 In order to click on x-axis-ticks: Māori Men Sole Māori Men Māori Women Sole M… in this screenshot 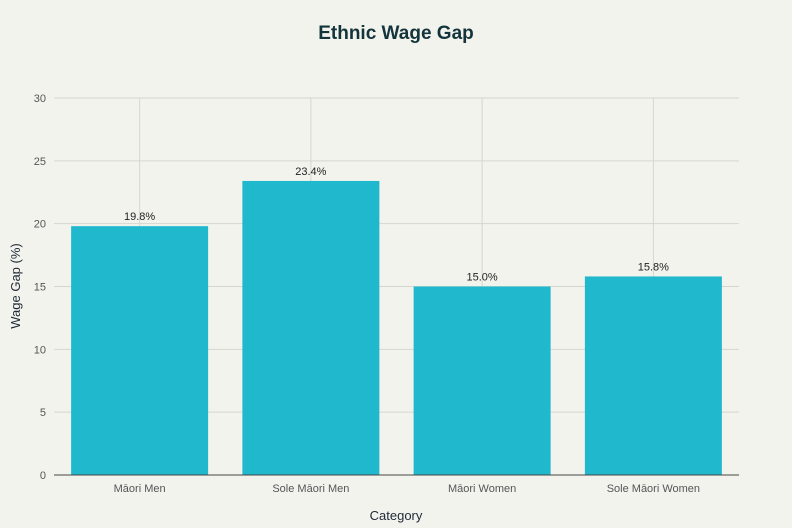, I will do `click(407, 489)`.